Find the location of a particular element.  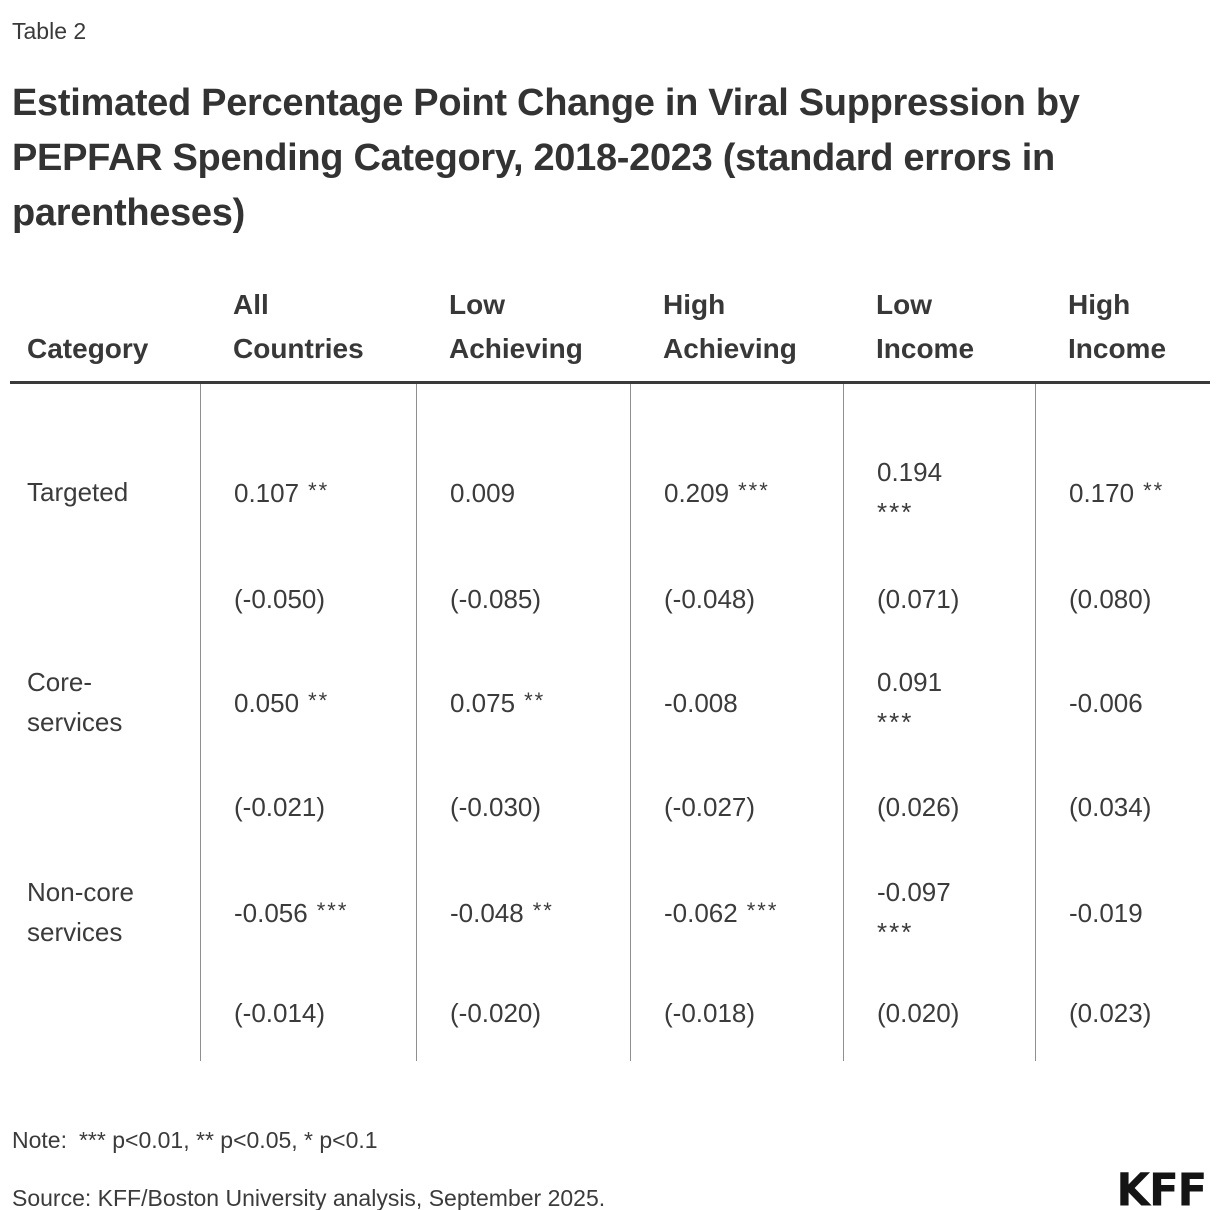

table-cell-estimate: -0.097 *** is located at coordinates (939, 911).